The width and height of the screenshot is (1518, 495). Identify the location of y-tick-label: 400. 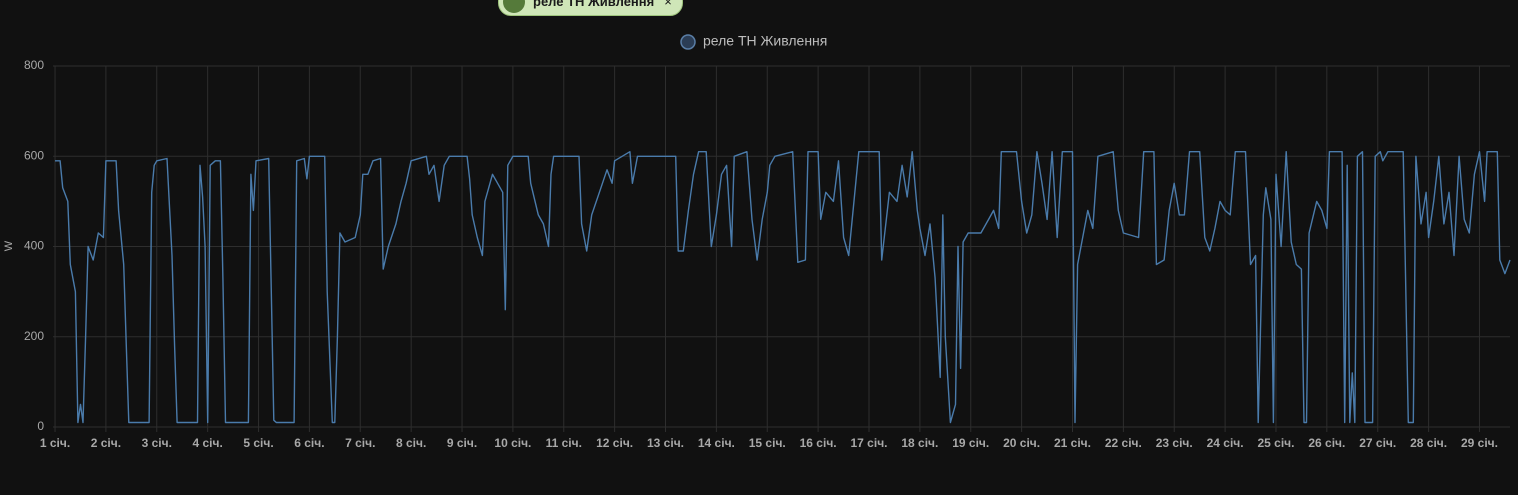
(34, 246).